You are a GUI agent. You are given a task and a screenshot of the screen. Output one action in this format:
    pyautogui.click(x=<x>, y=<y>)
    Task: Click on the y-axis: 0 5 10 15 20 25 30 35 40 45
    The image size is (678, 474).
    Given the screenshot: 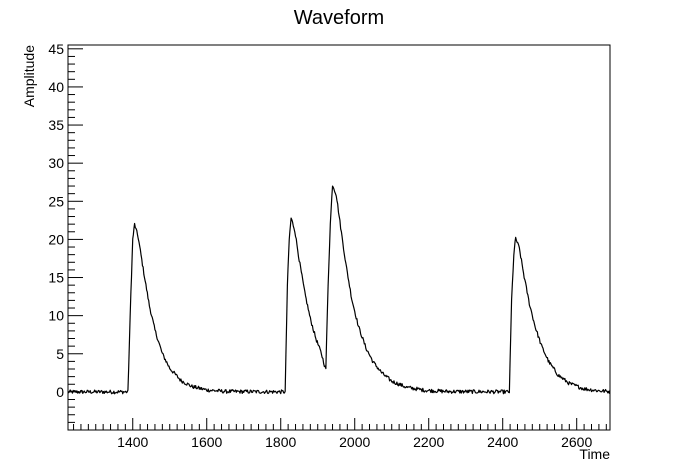 What is the action you would take?
    pyautogui.click(x=65, y=236)
    